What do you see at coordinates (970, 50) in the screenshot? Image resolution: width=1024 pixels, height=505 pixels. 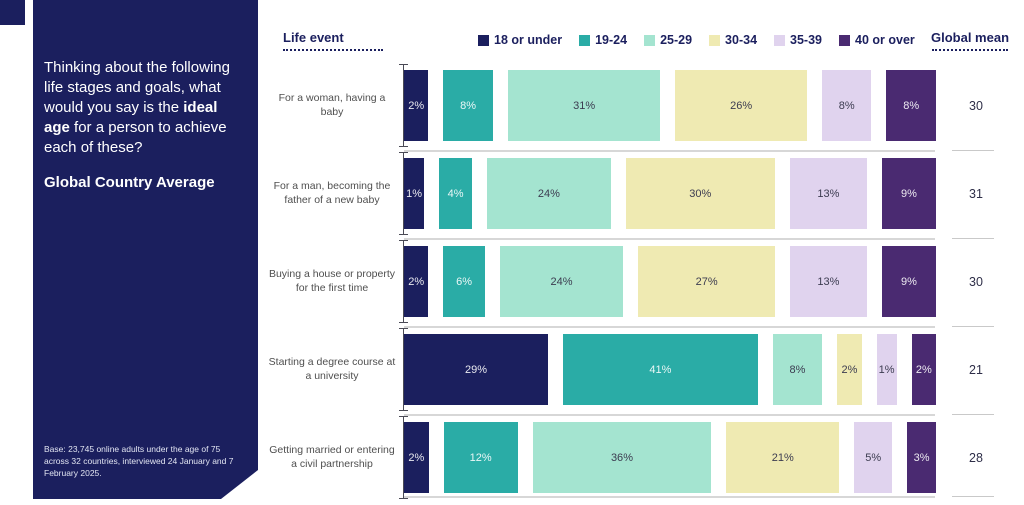 I see `dotted-underline` at bounding box center [970, 50].